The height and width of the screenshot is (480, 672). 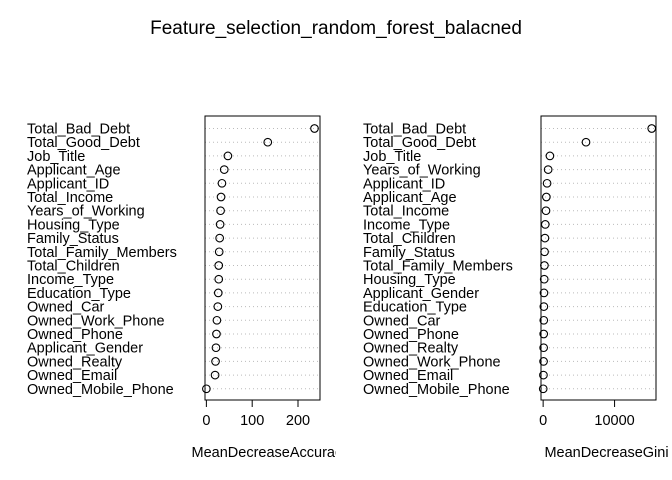 I want to click on chart-title: Feature_selection_random_forest_balacned, so click(x=336, y=28).